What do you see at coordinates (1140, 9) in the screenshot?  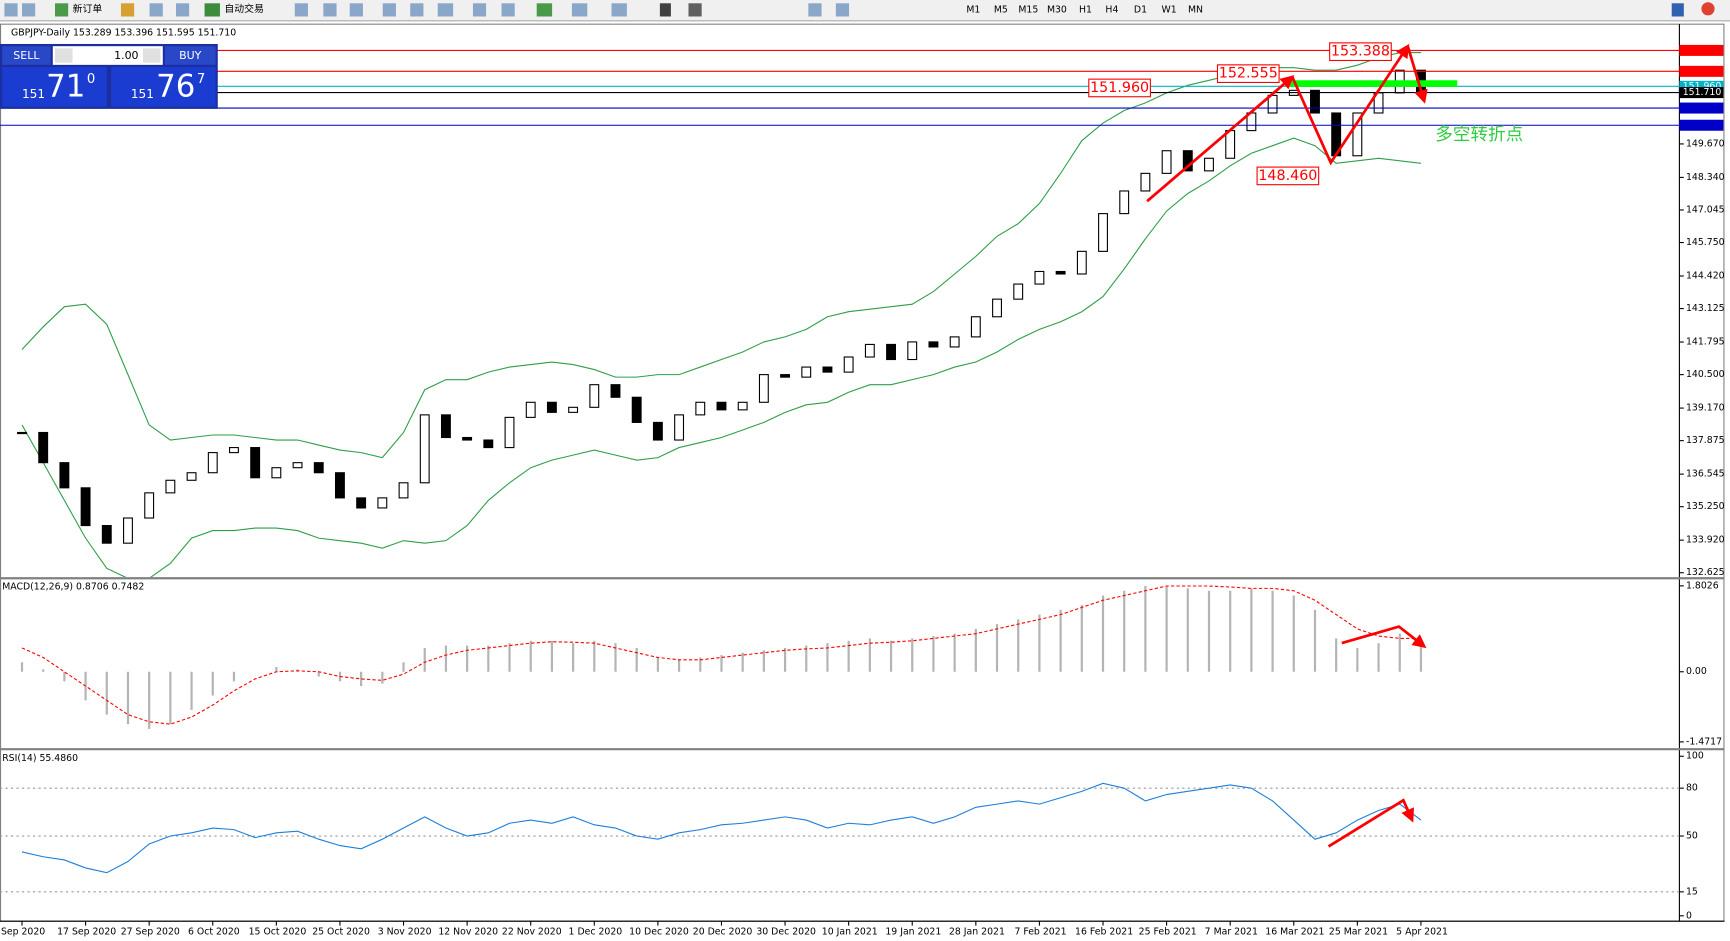 I see `timeframe-button: D1` at bounding box center [1140, 9].